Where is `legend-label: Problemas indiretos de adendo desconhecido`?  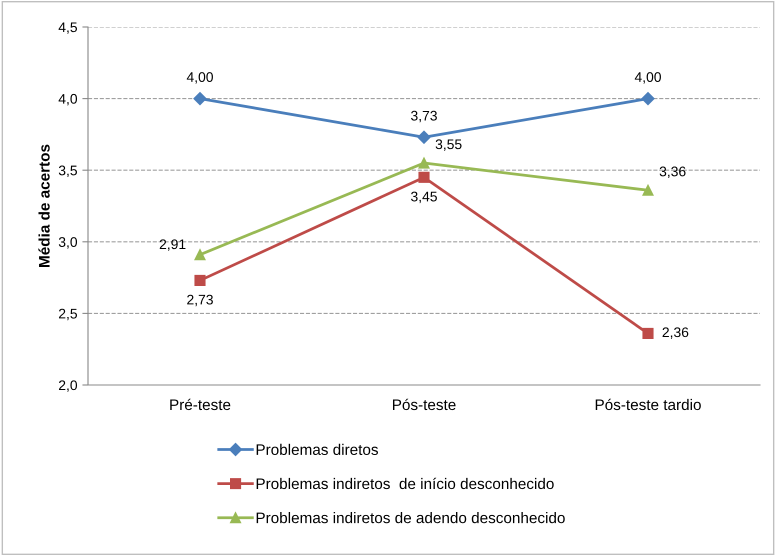 legend-label: Problemas indiretos de adendo desconhecido is located at coordinates (410, 518).